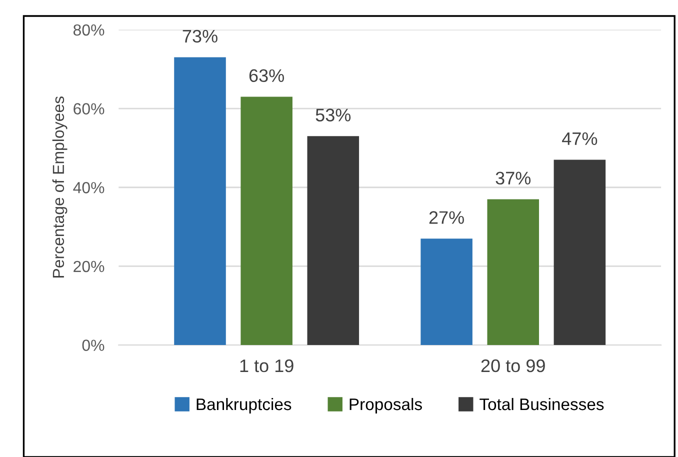 The height and width of the screenshot is (457, 678). I want to click on y-tick-label: 60%, so click(89, 108).